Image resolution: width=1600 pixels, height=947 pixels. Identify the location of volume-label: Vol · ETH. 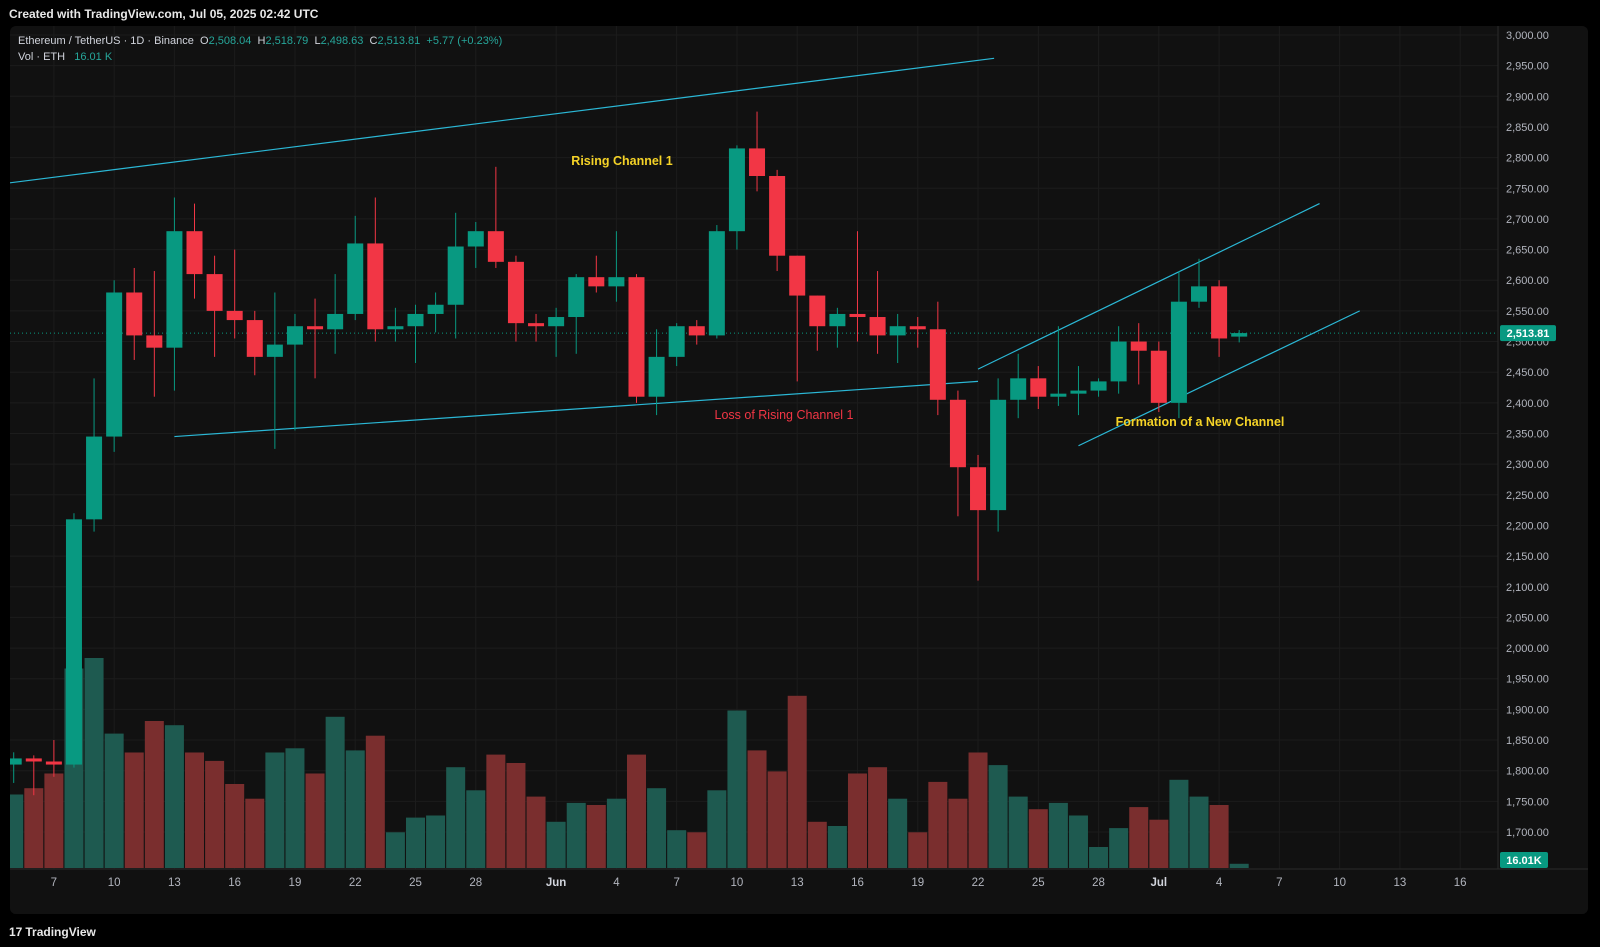
(42, 57).